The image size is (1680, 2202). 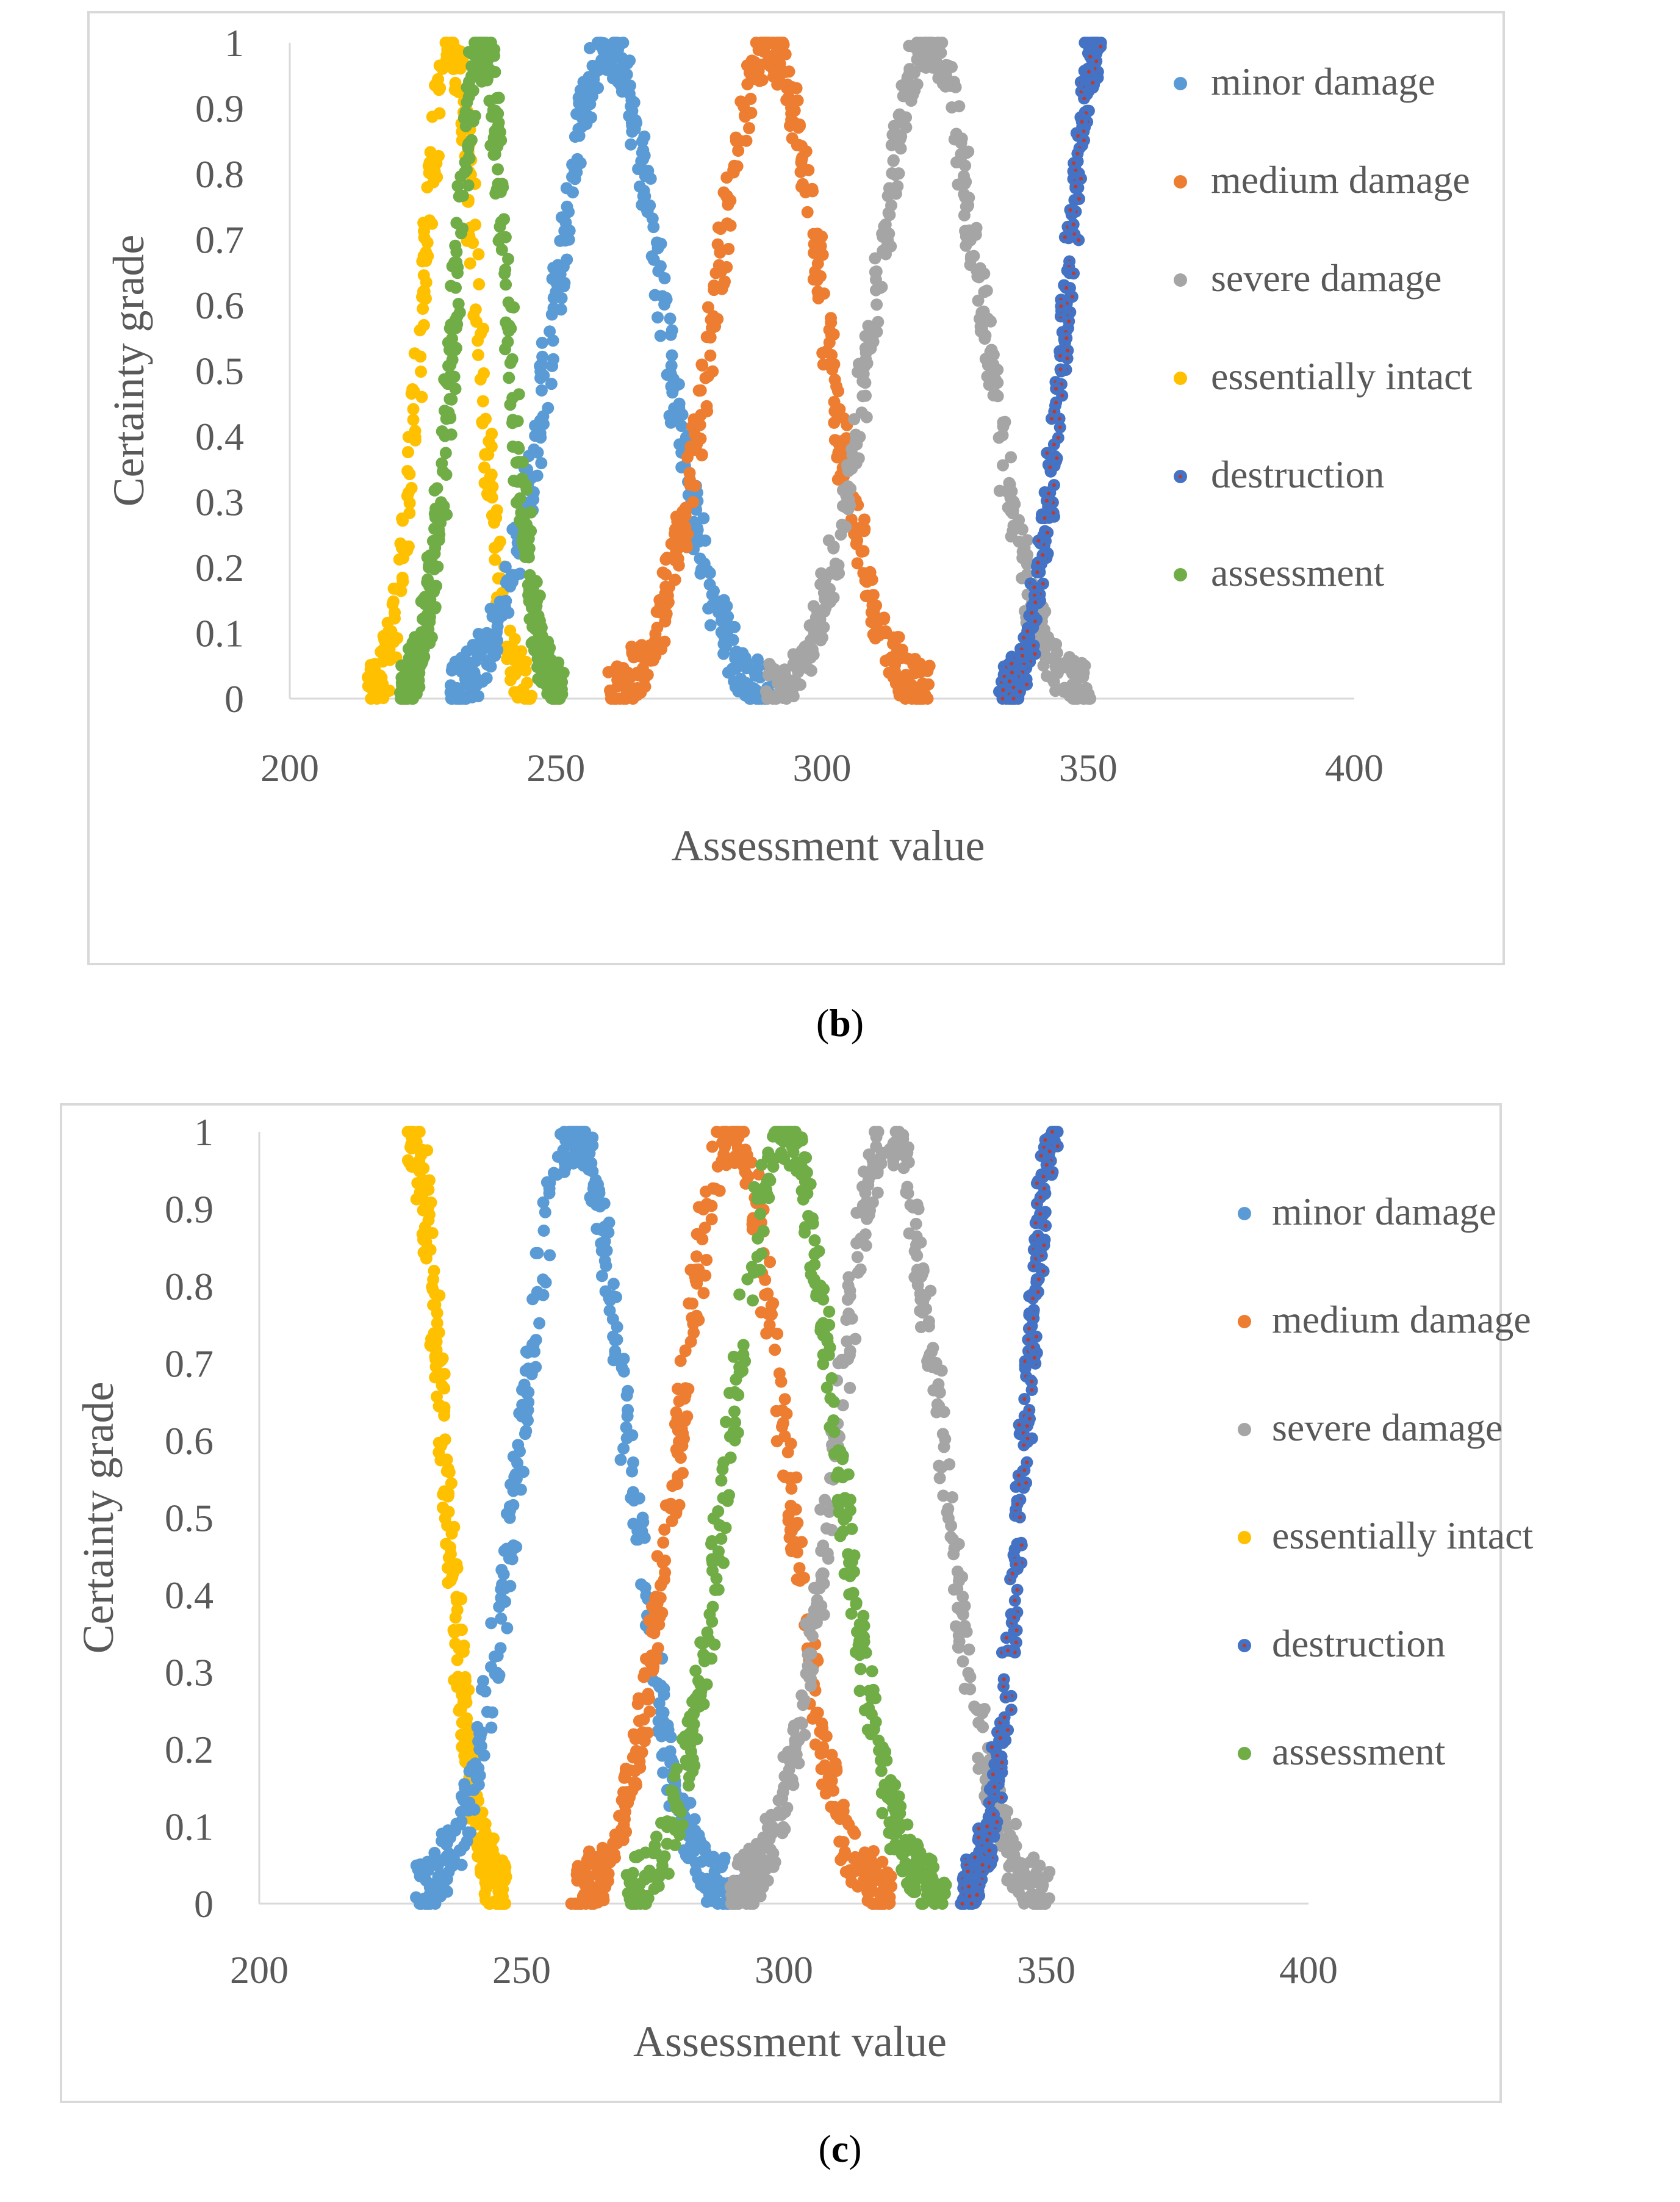 What do you see at coordinates (189, 1286) in the screenshot?
I see `y-tick-label: 0.8` at bounding box center [189, 1286].